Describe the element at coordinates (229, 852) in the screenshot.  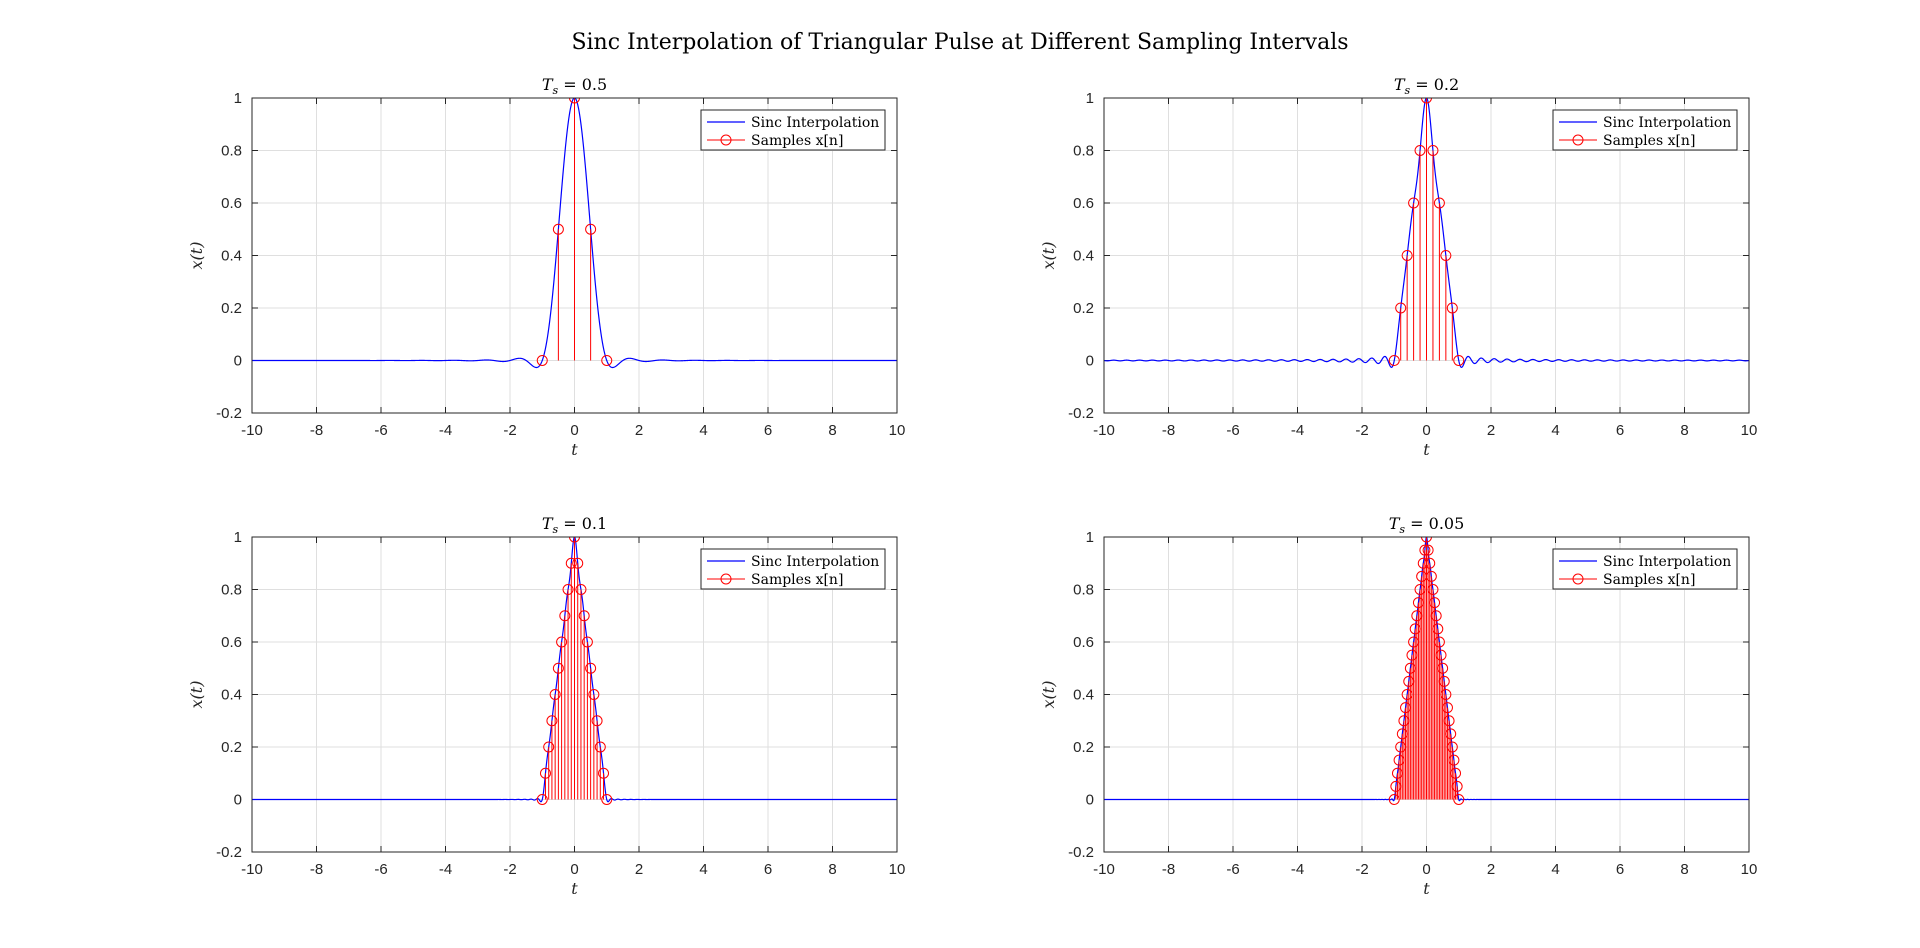
I see `y-tick-label: -0.2` at that location.